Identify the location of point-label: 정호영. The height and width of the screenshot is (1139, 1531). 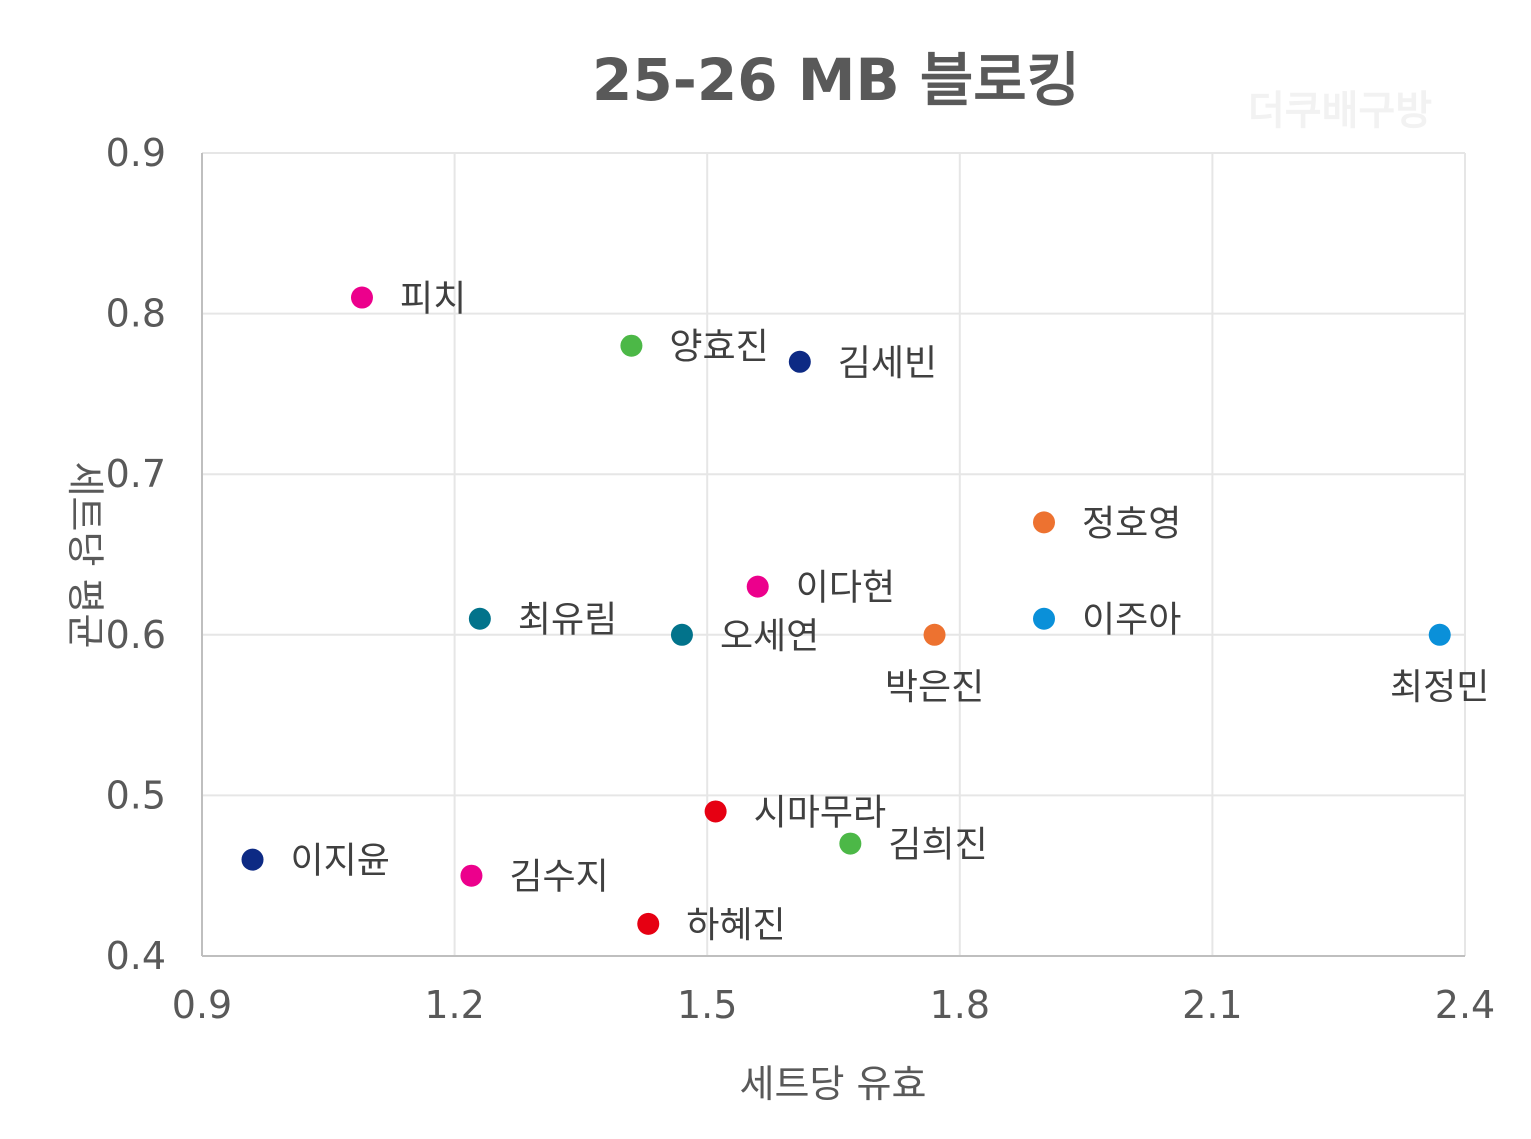
(1131, 523).